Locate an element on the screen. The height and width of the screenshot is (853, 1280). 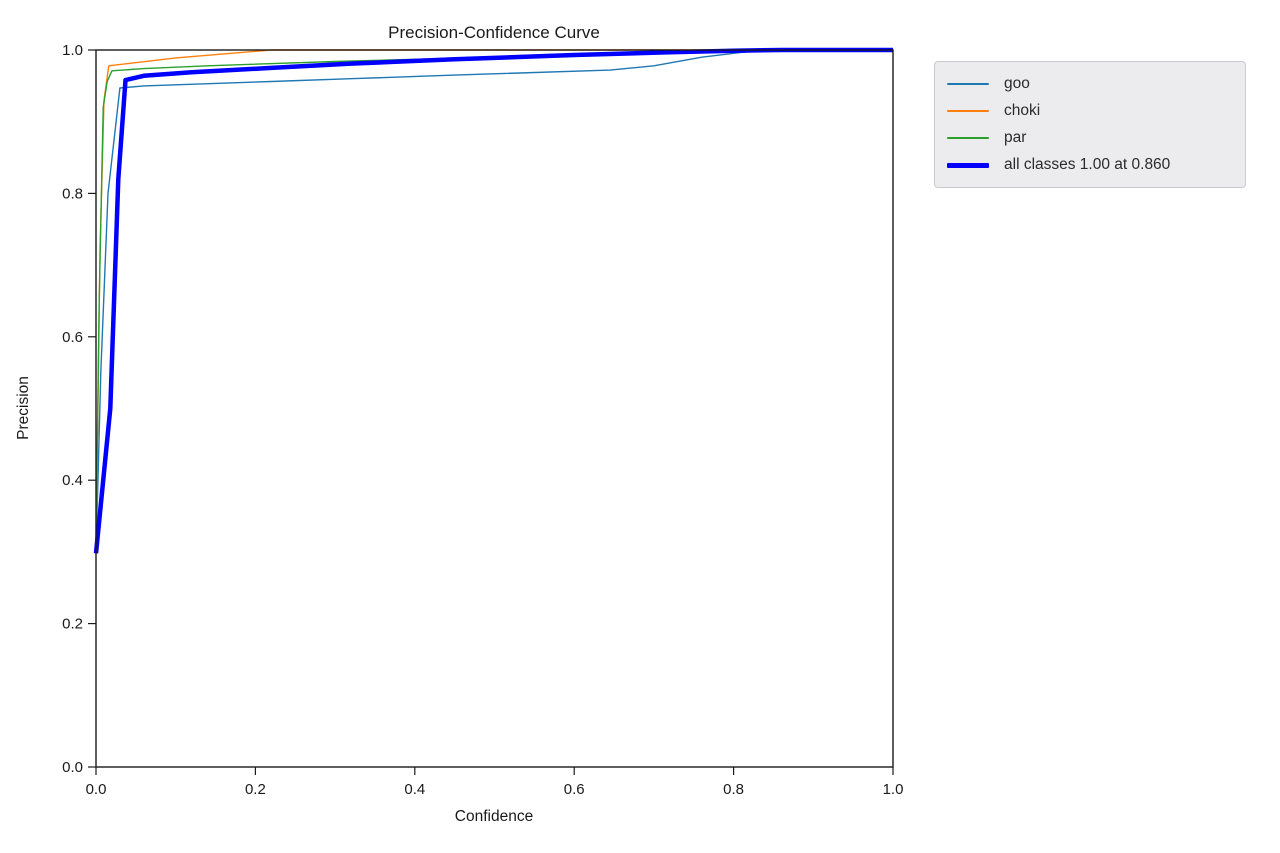
y-tick-label: 0.4 is located at coordinates (72, 480).